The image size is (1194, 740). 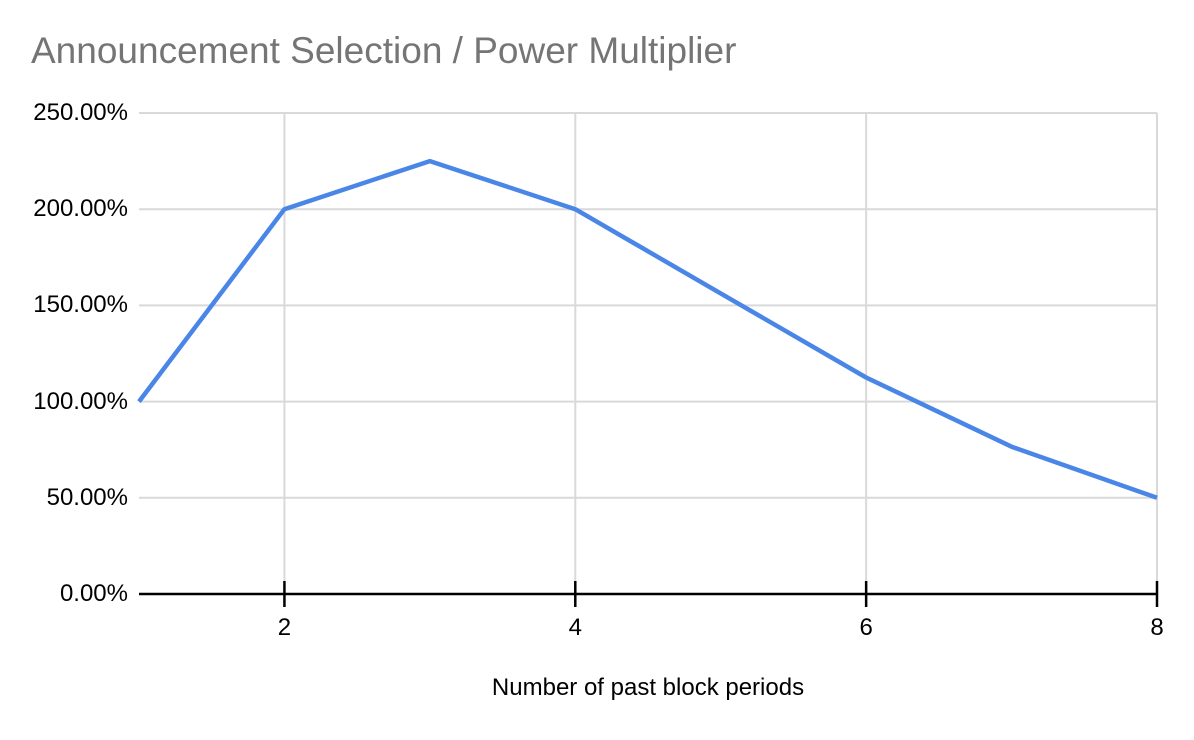 What do you see at coordinates (80, 112) in the screenshot?
I see `y-tick-label: 250.00%` at bounding box center [80, 112].